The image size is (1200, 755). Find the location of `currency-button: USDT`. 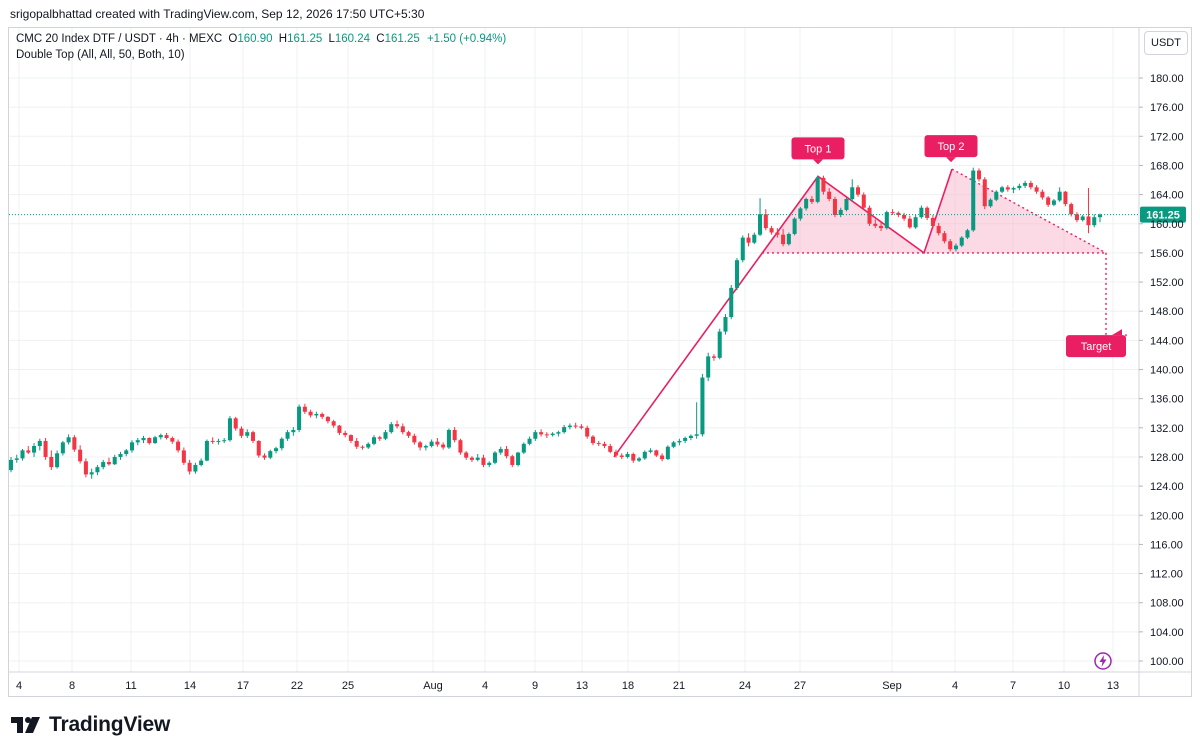

currency-button: USDT is located at coordinates (1166, 43).